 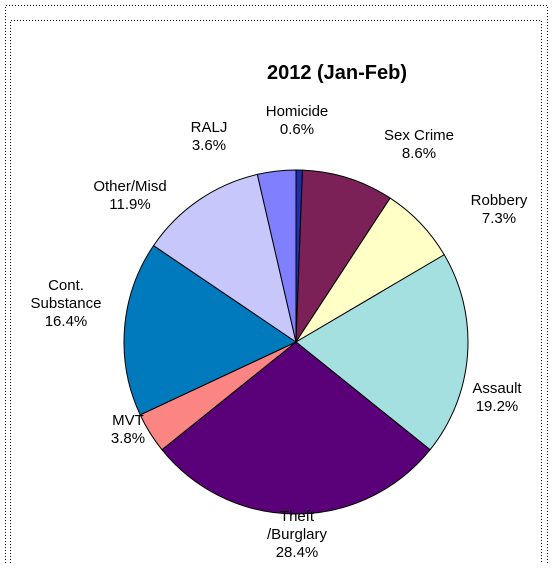 What do you see at coordinates (66, 285) in the screenshot?
I see `slice-label-line: Cont.` at bounding box center [66, 285].